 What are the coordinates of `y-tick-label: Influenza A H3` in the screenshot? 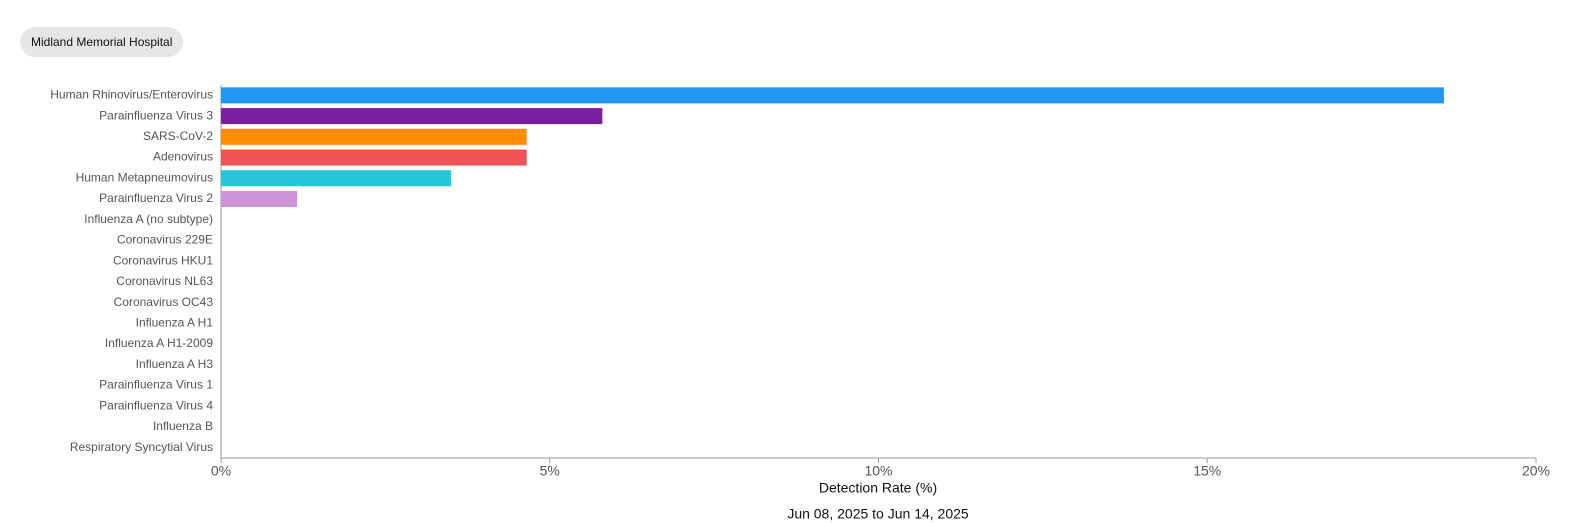 It's located at (175, 364).